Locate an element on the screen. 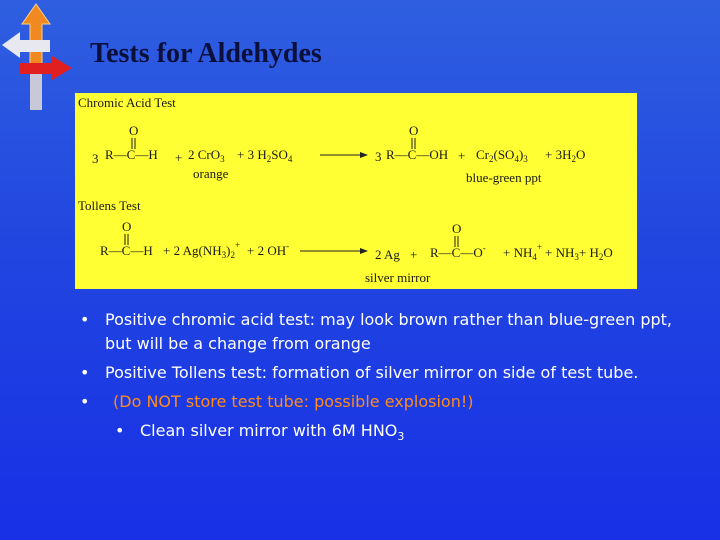 The width and height of the screenshot is (720, 540). t: + 3 H is located at coordinates (252, 154).